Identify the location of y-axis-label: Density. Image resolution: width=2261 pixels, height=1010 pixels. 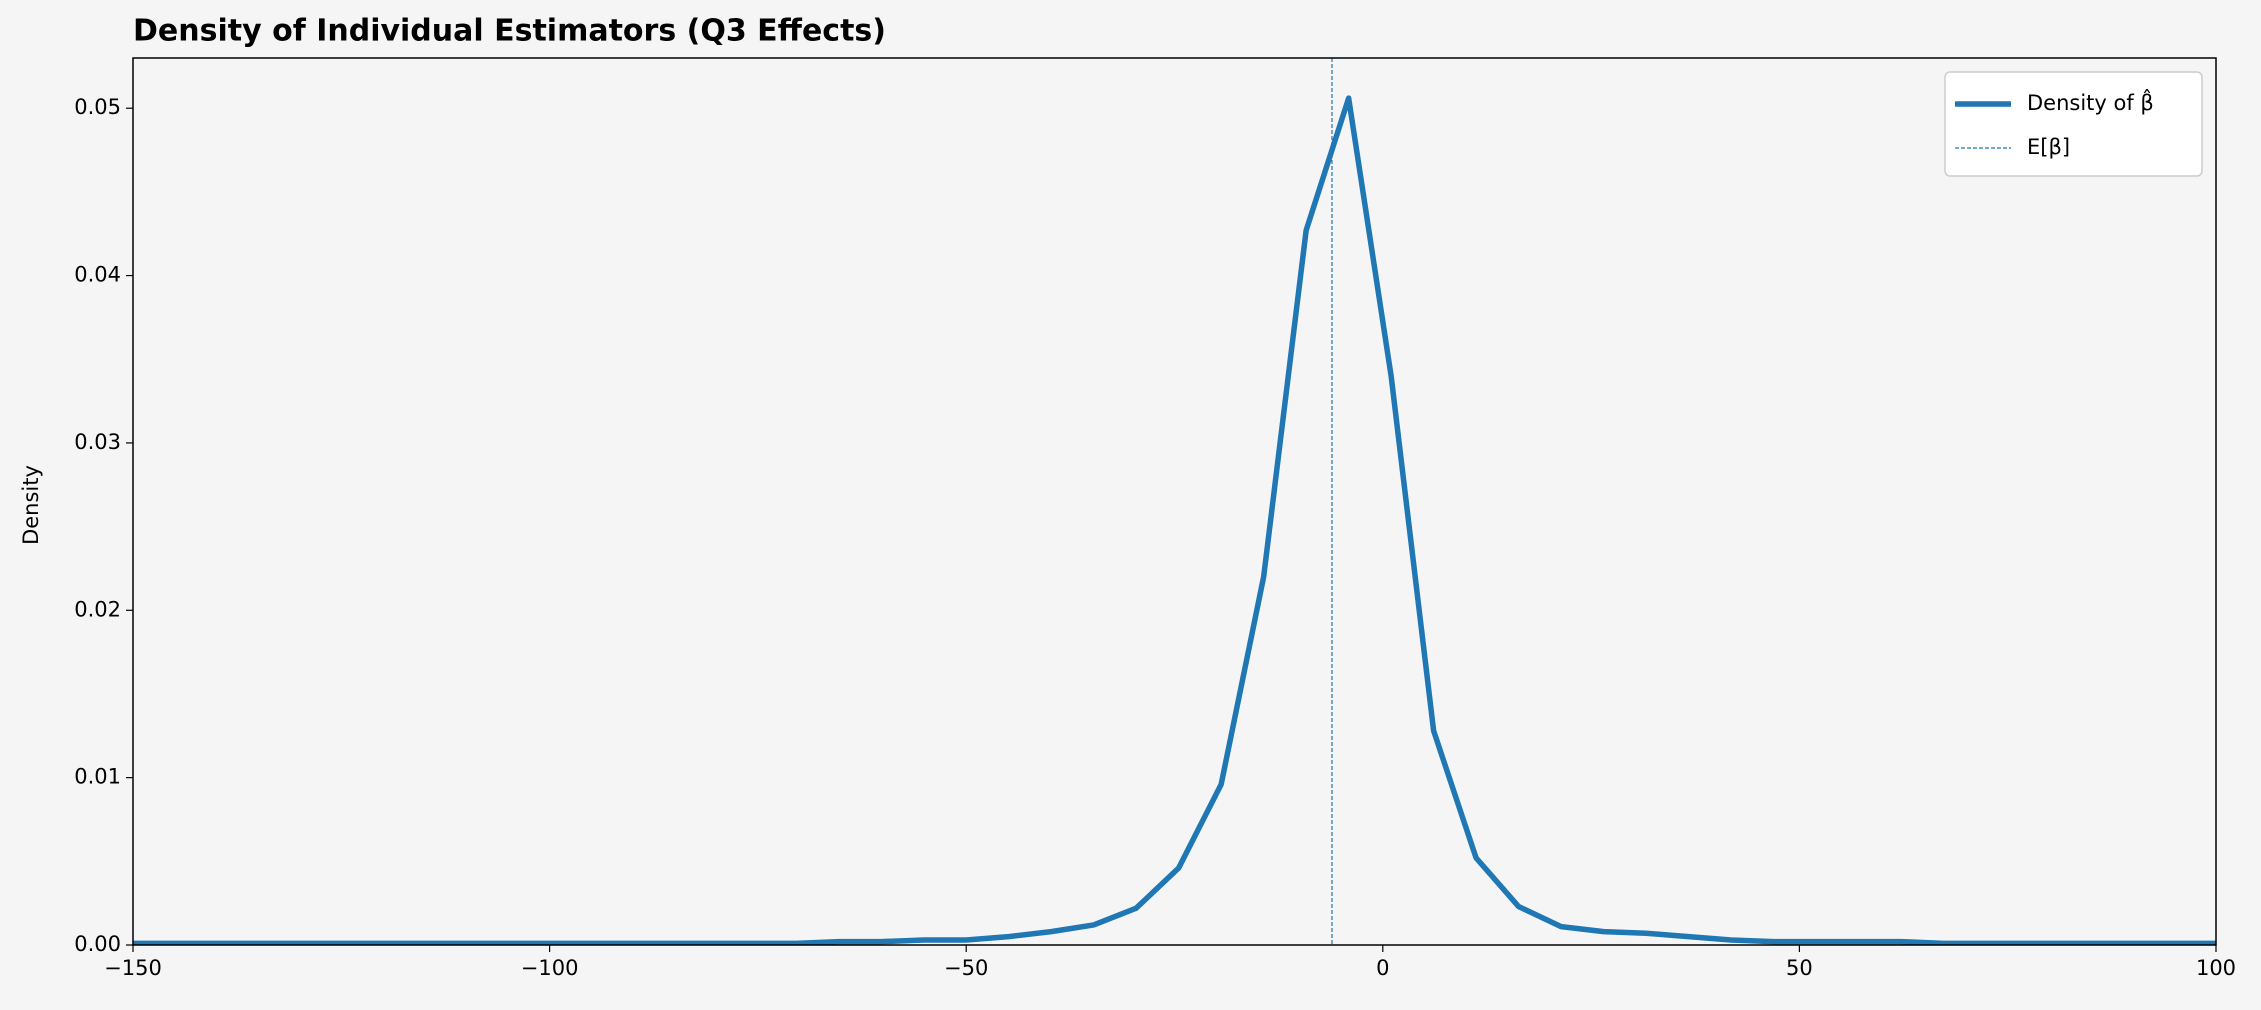
(31, 505).